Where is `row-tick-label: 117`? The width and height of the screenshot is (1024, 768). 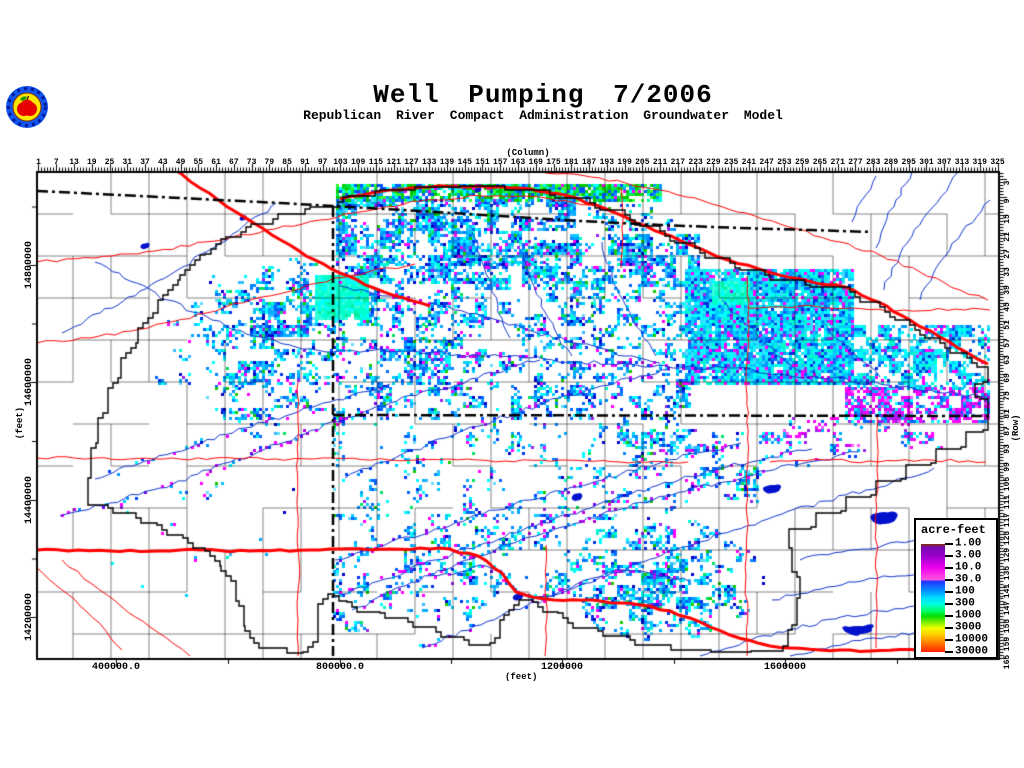 row-tick-label: 117 is located at coordinates (1007, 520).